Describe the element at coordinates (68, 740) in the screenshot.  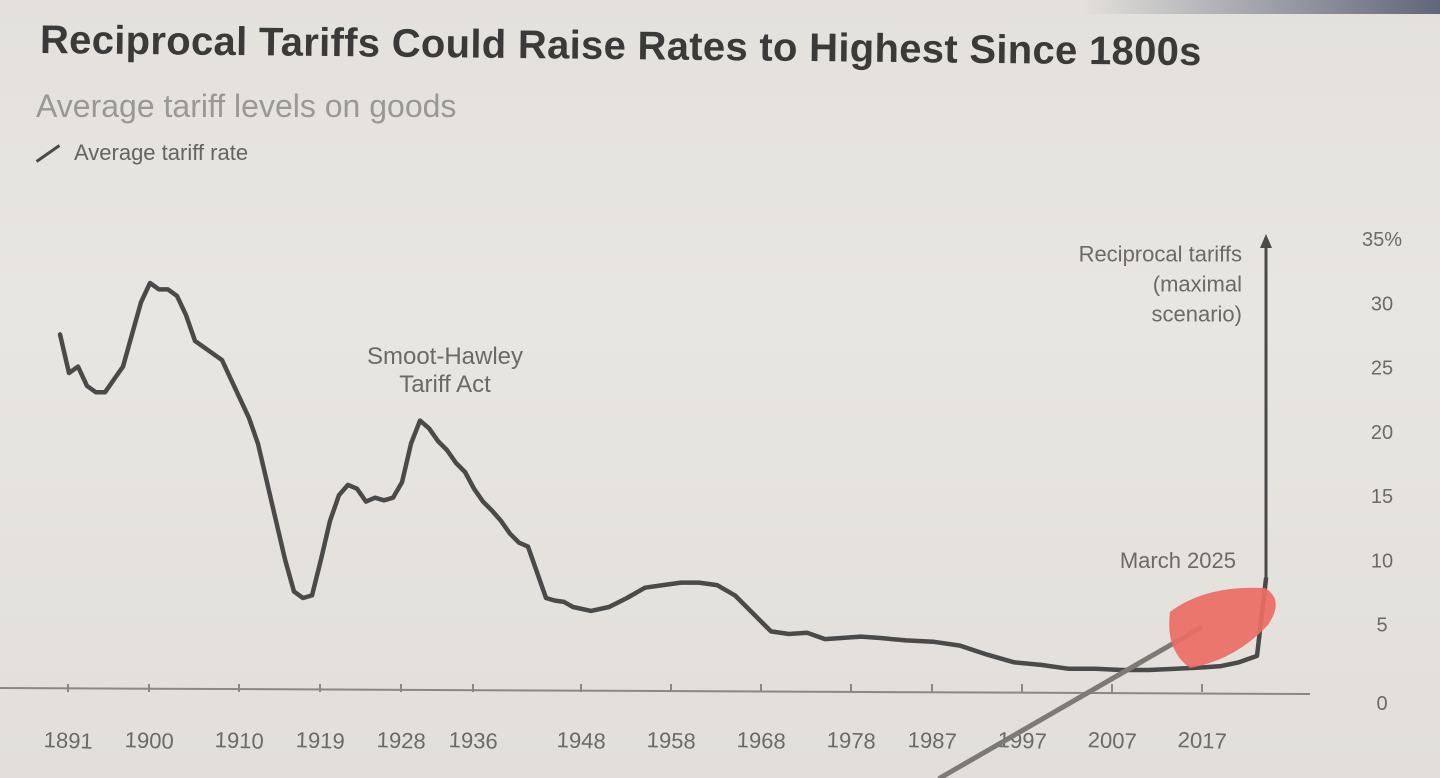
I see `x-tick-label: 1891` at that location.